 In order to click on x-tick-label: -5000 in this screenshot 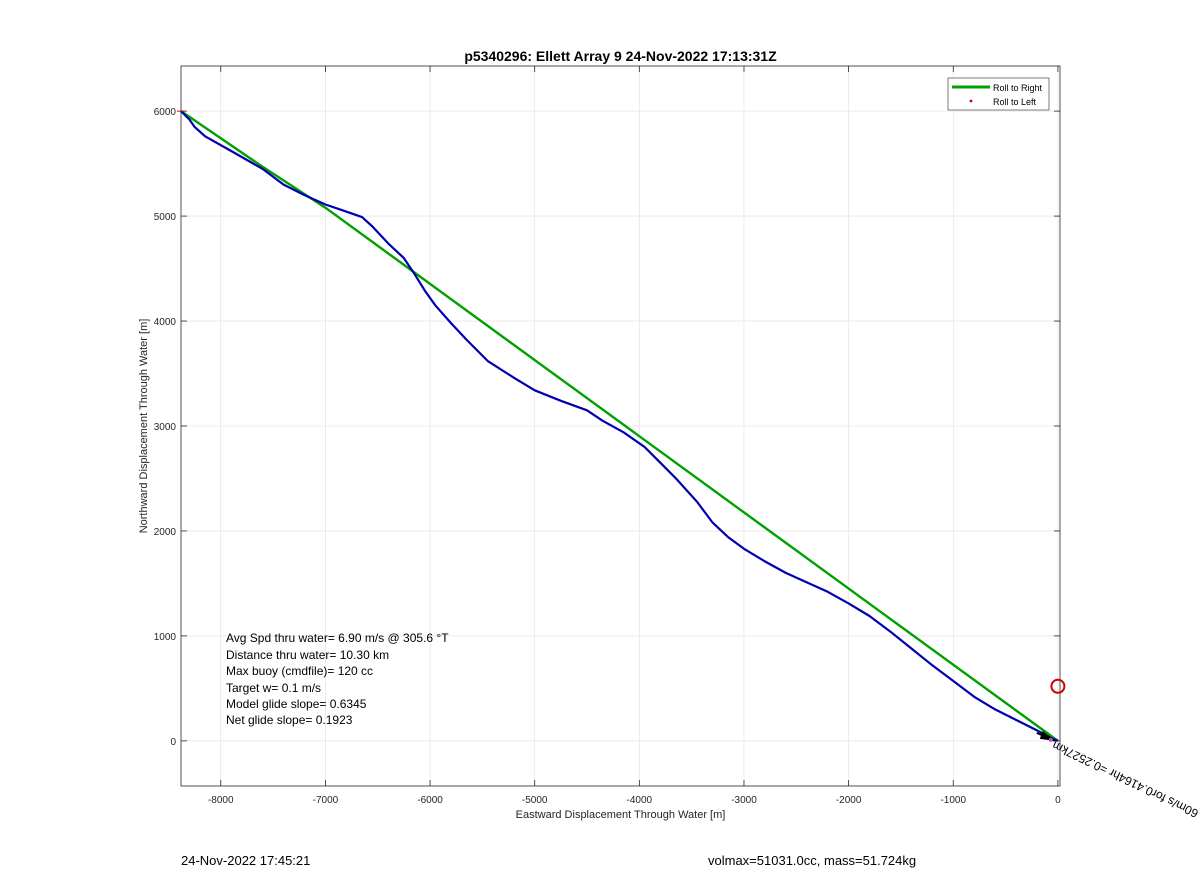, I will do `click(535, 800)`.